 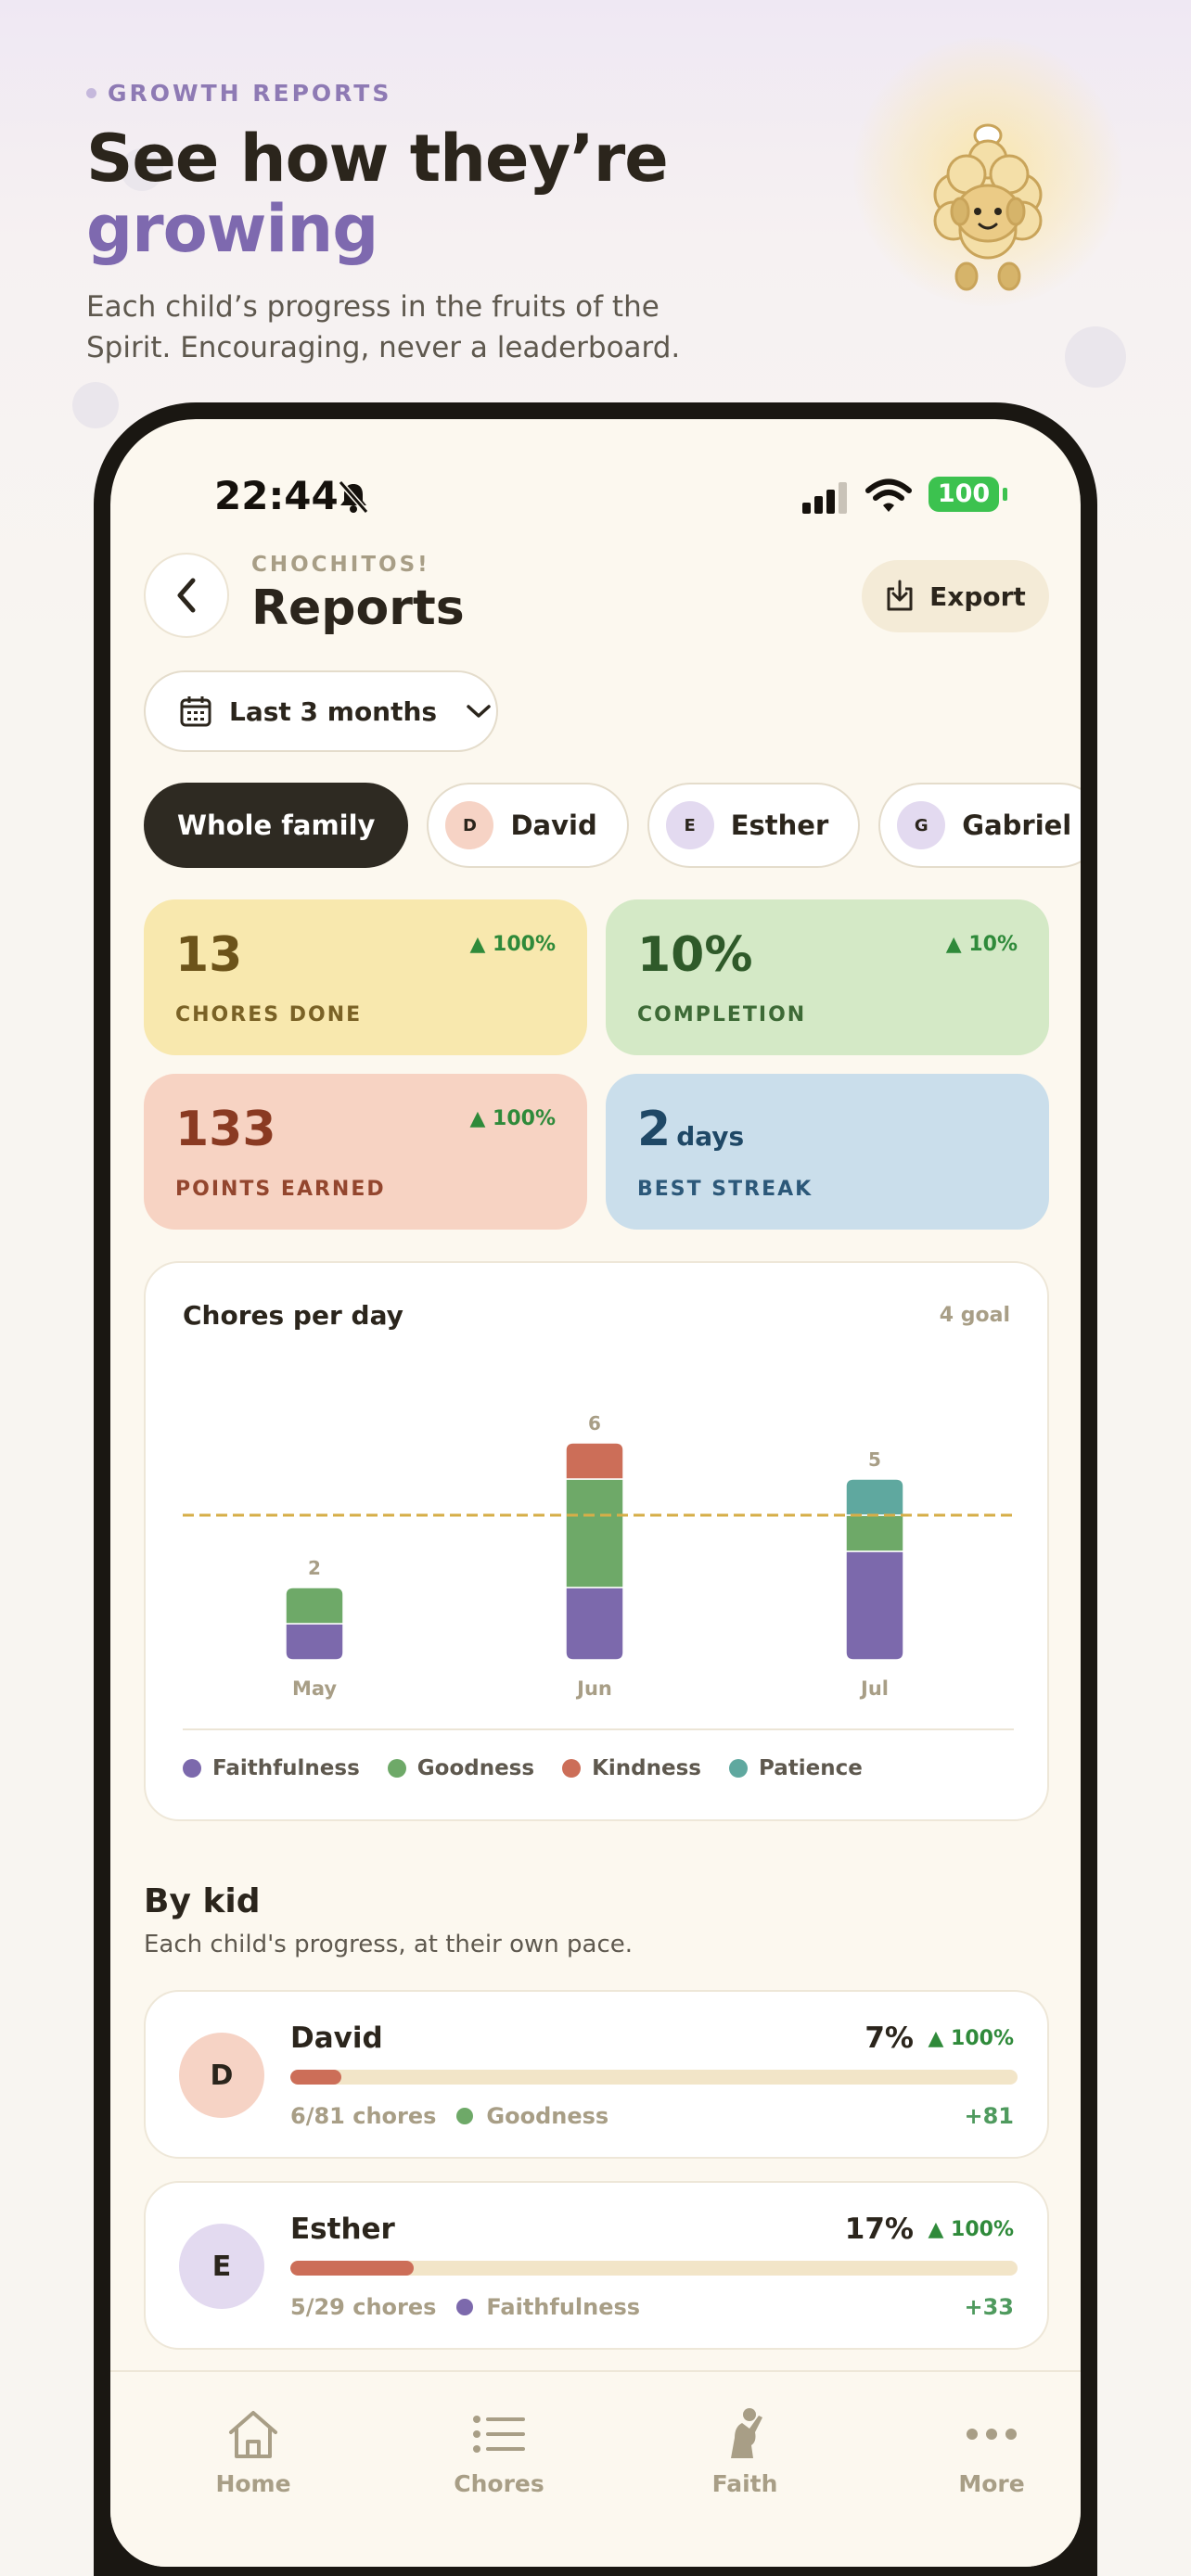 I want to click on sheep-mascot-icon, so click(x=988, y=207).